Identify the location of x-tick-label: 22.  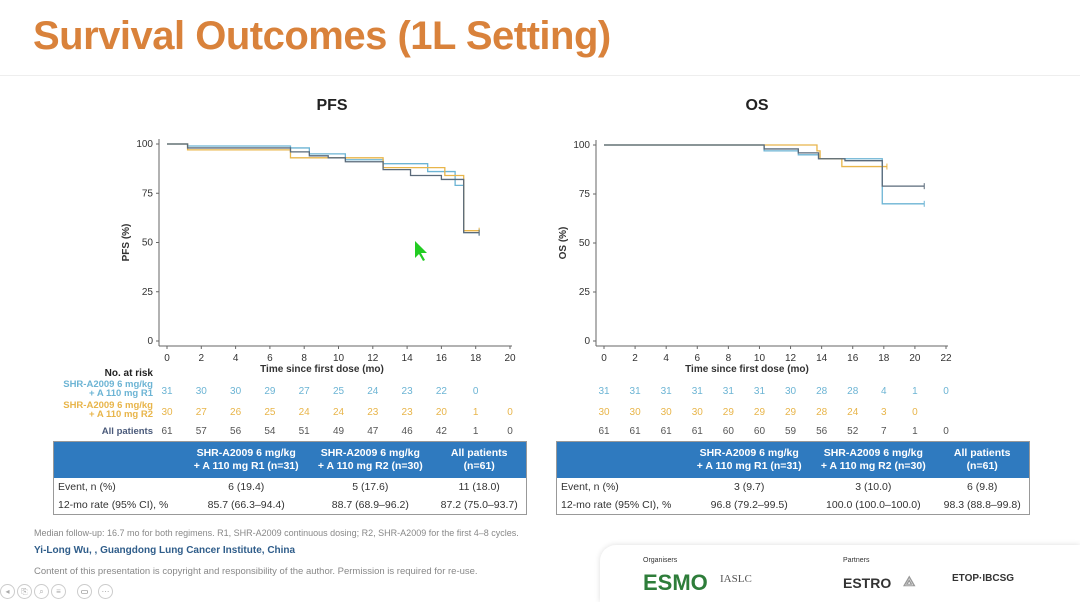
(946, 358).